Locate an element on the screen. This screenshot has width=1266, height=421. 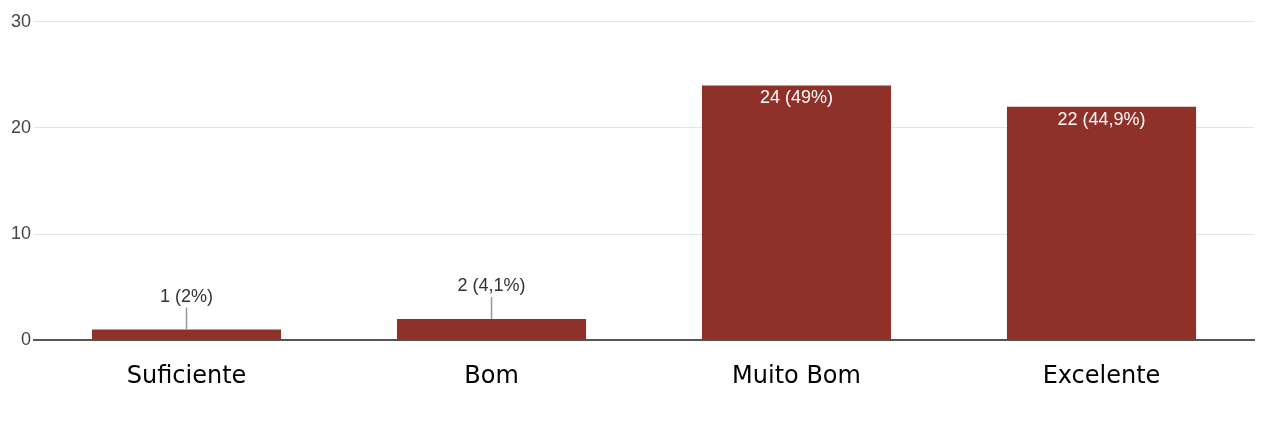
y-tick-label: 0 is located at coordinates (26, 339).